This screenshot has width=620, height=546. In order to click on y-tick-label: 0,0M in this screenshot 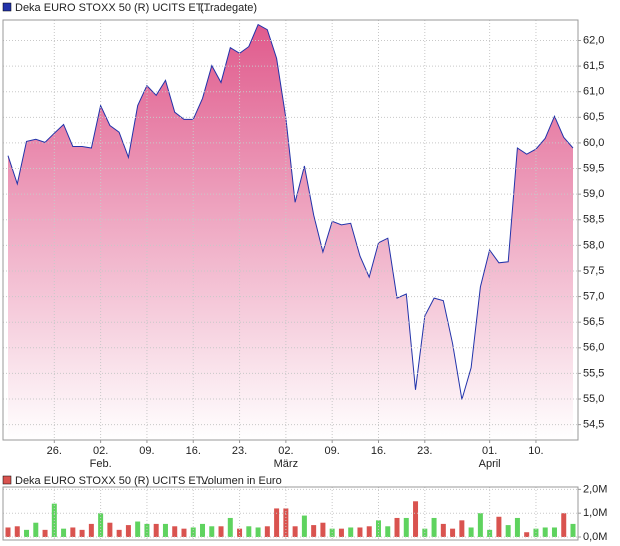, I will do `click(595, 537)`.